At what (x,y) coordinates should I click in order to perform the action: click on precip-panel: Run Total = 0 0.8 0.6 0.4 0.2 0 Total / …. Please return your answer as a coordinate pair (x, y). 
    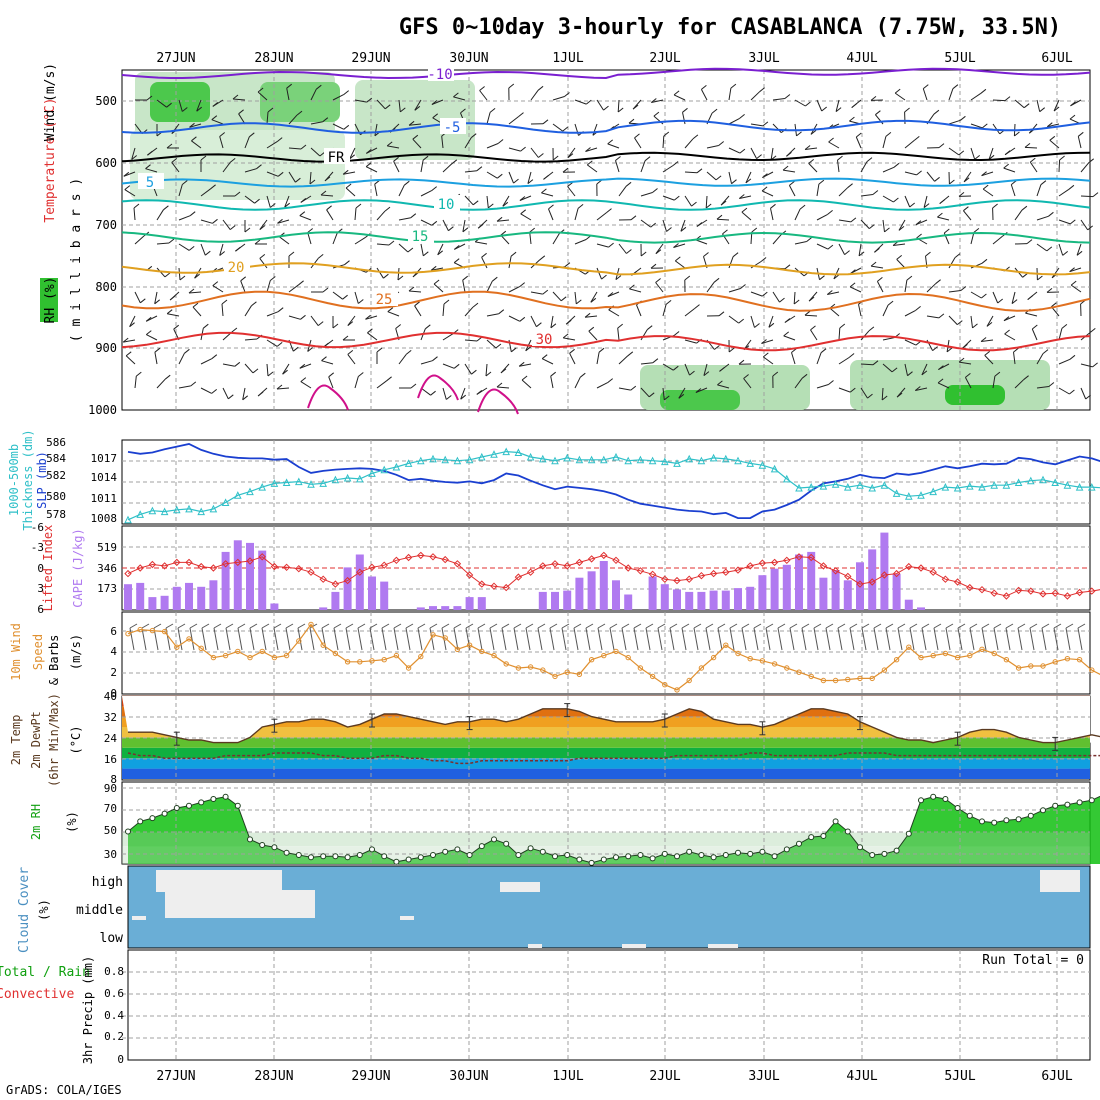
    Looking at the image, I should click on (545, 1007).